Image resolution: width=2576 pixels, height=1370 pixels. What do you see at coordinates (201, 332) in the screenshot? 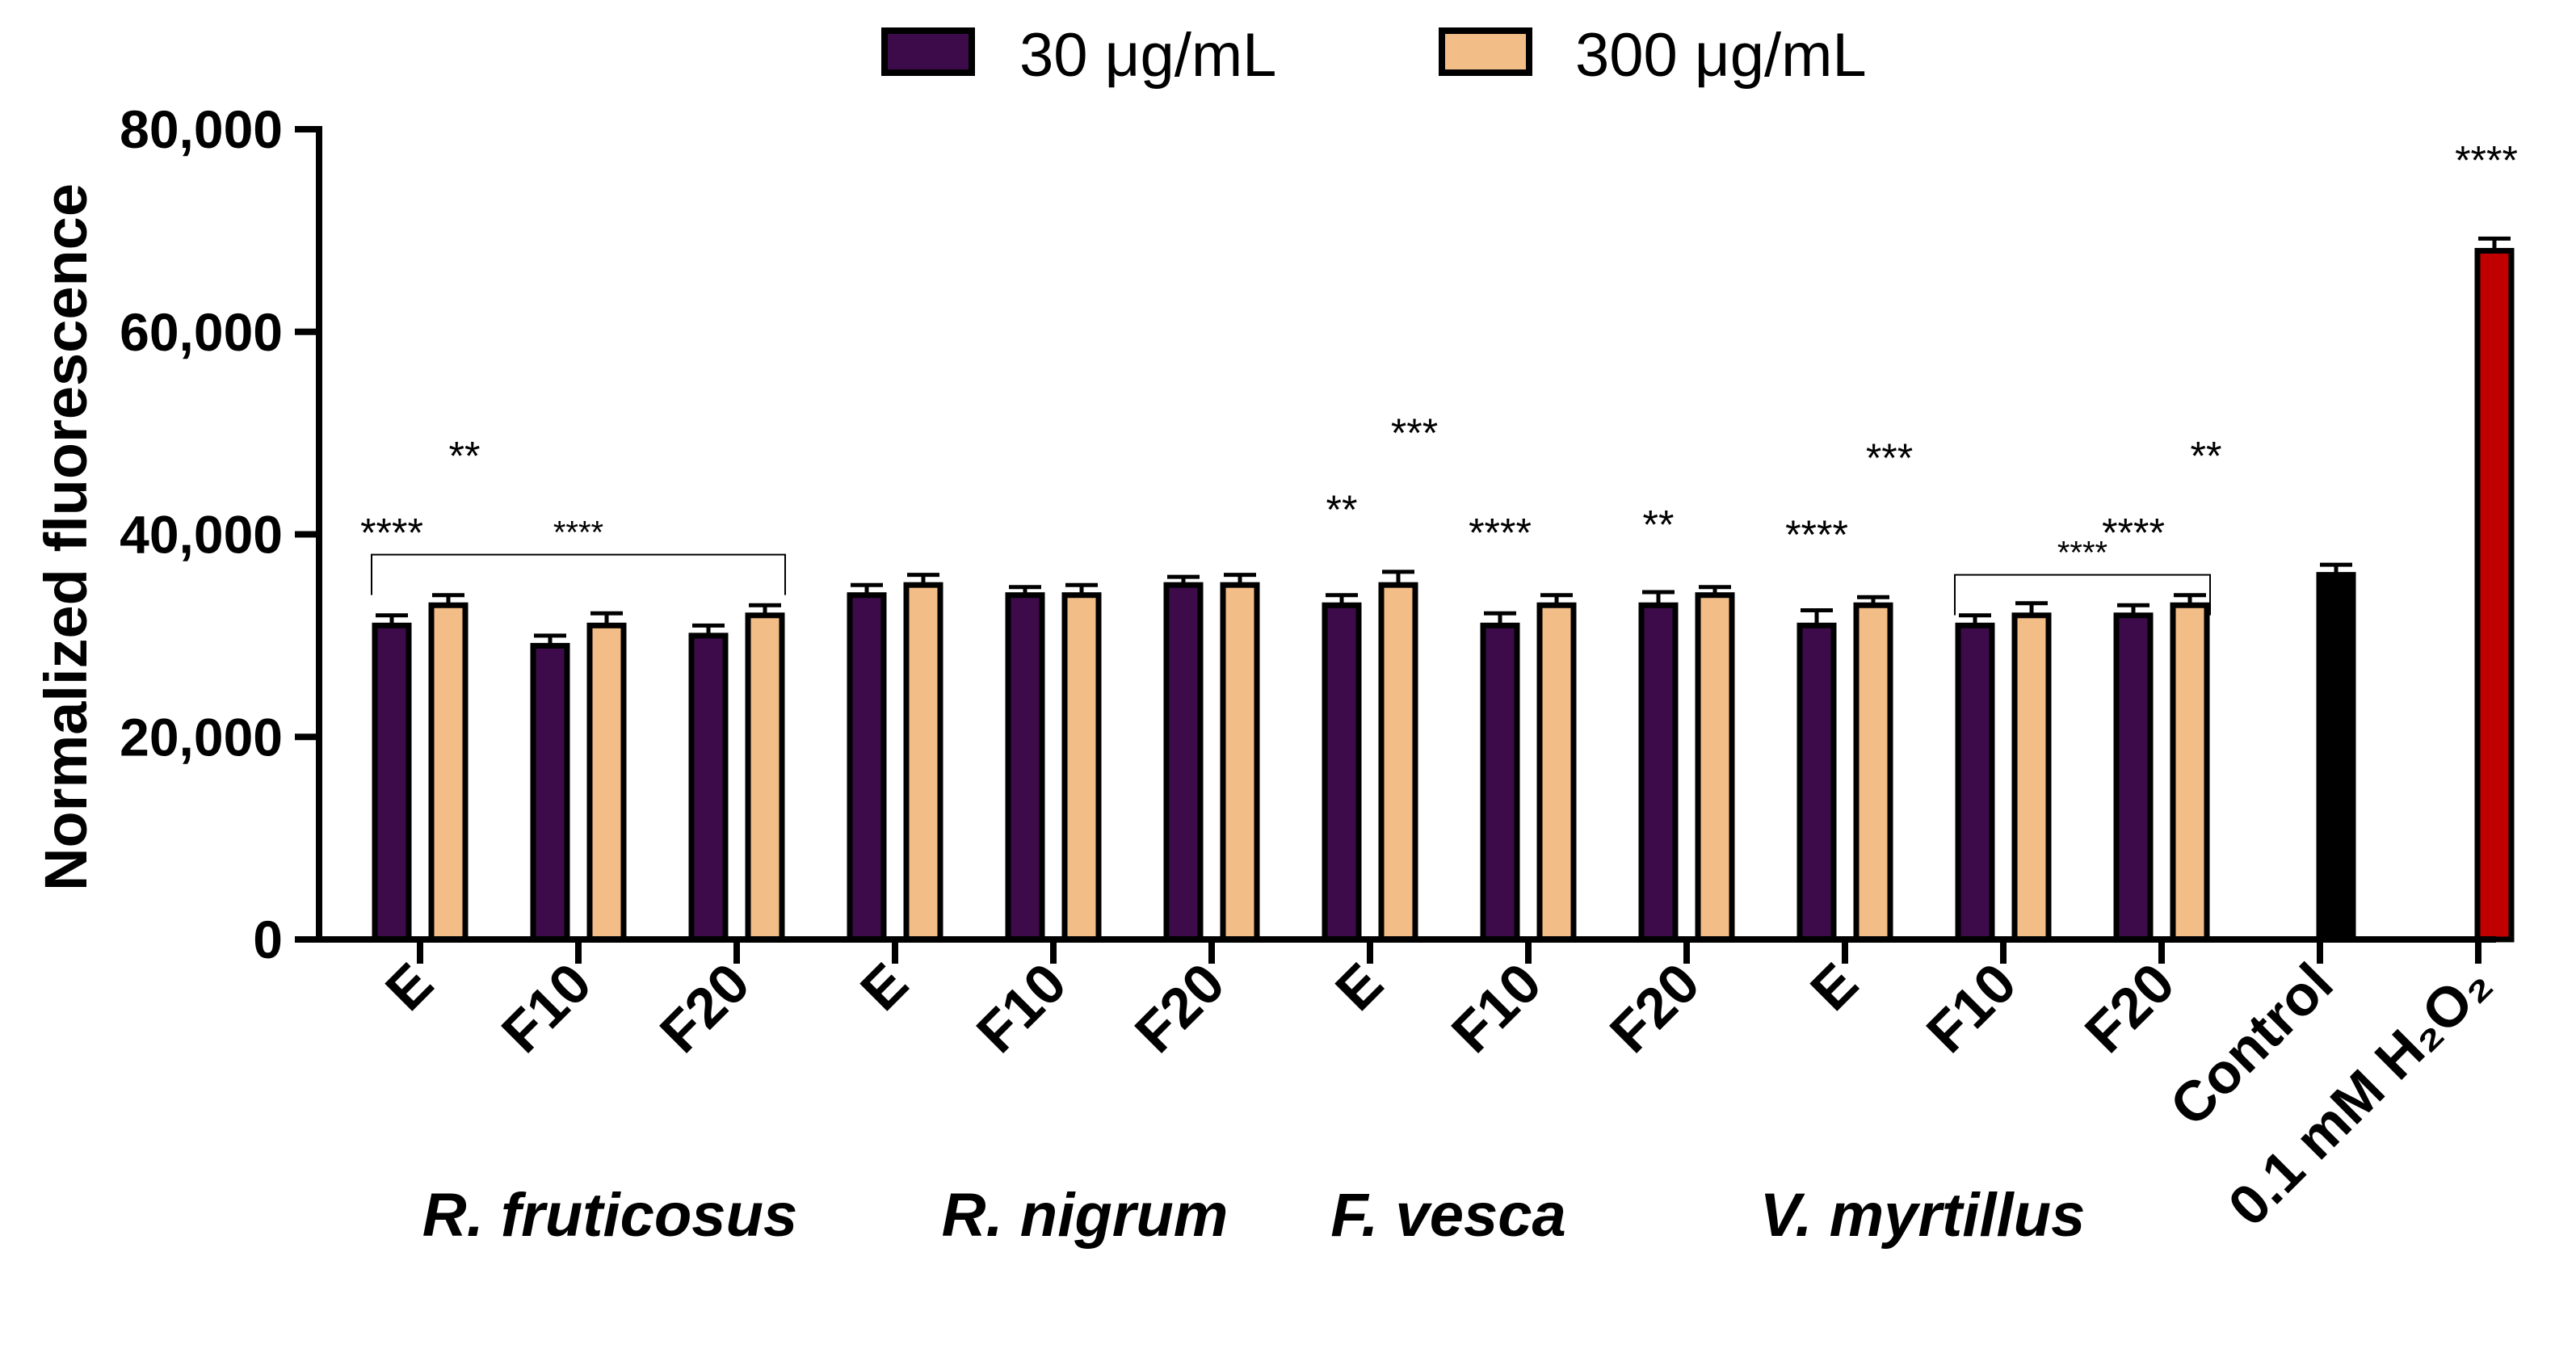
I see `y-tick-label: 60,000` at bounding box center [201, 332].